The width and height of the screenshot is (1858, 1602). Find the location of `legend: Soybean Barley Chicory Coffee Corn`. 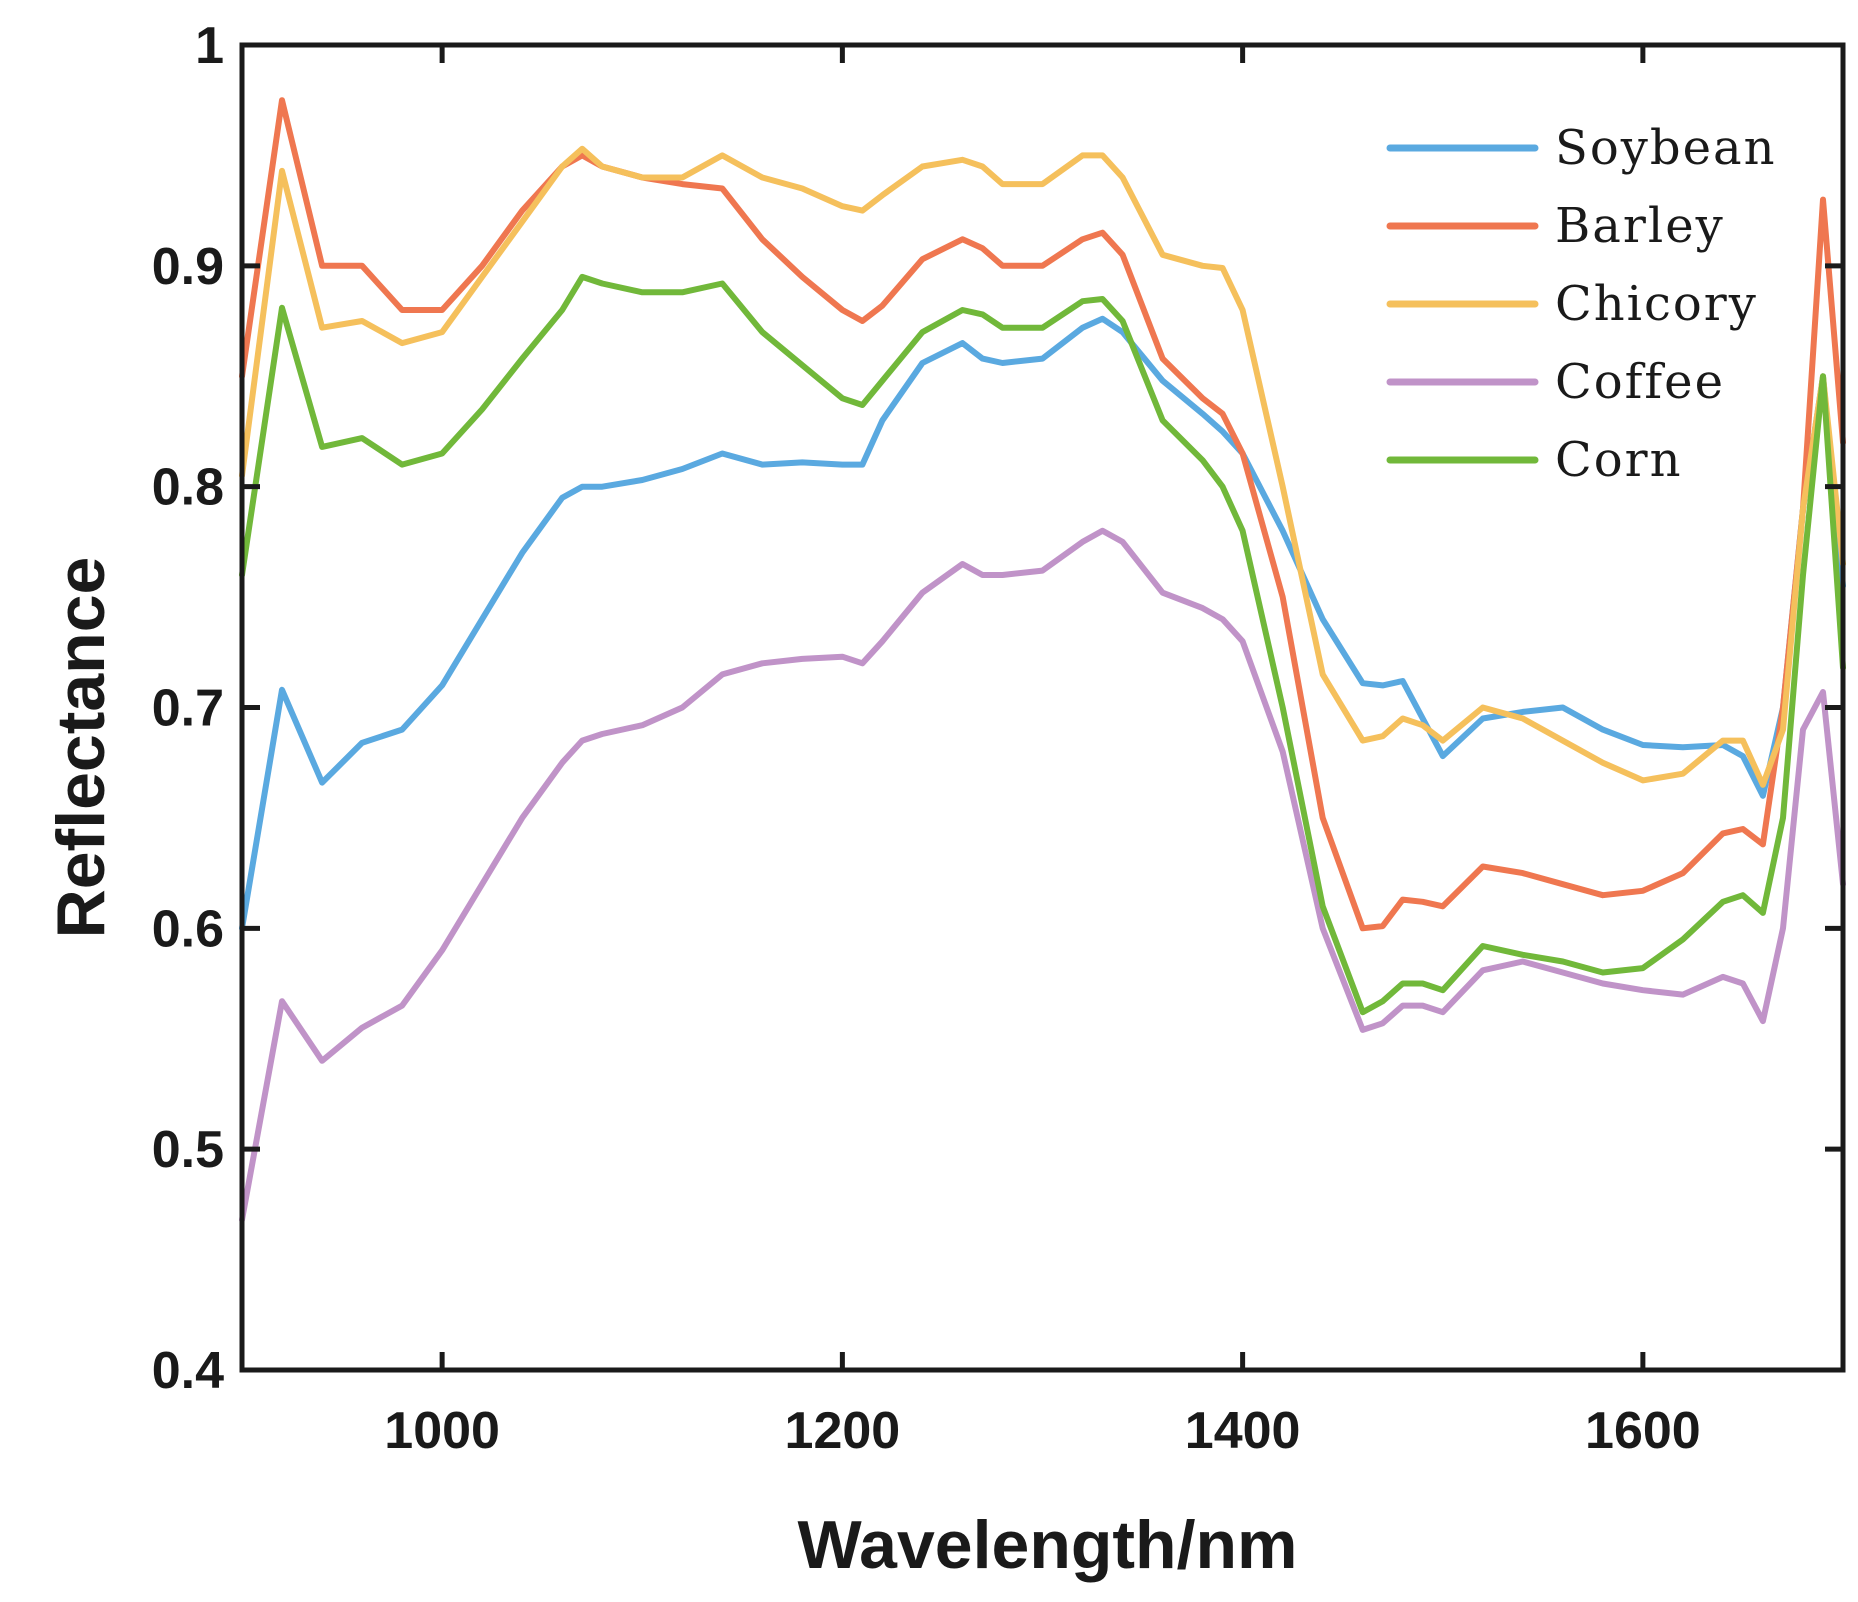

legend: Soybean Barley Chicory Coffee Corn is located at coordinates (1581, 304).